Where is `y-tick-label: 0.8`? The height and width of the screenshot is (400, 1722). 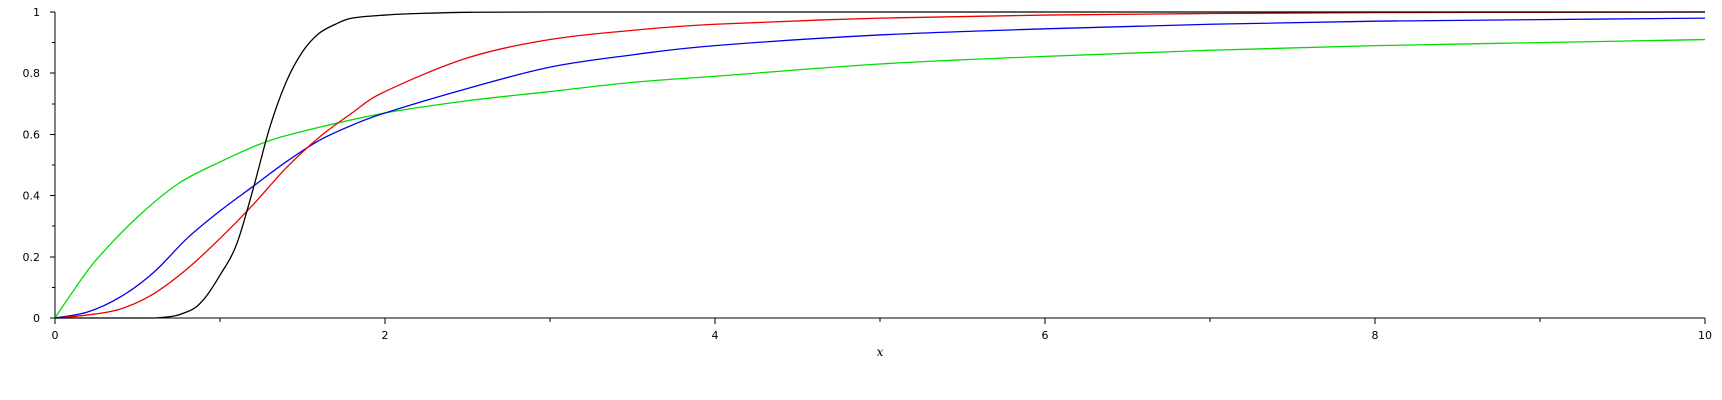 y-tick-label: 0.8 is located at coordinates (32, 73).